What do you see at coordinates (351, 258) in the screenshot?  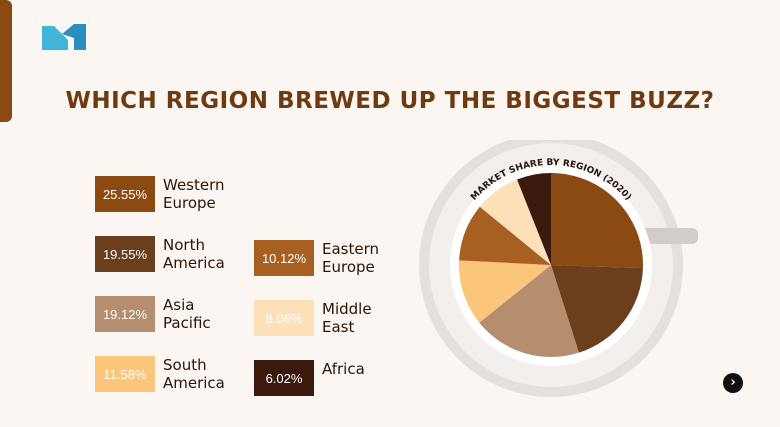 I see `legend-label: Eastern Europe` at bounding box center [351, 258].